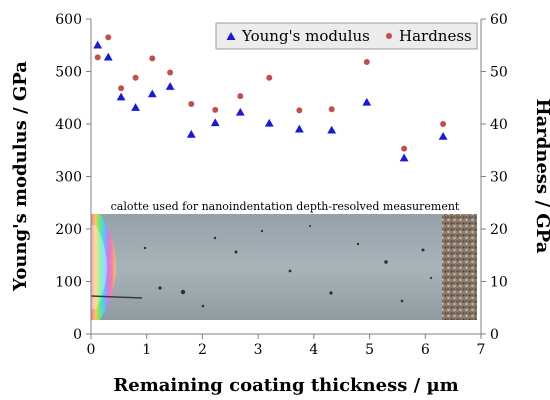  I want to click on x-tick-label: 5, so click(369, 350).